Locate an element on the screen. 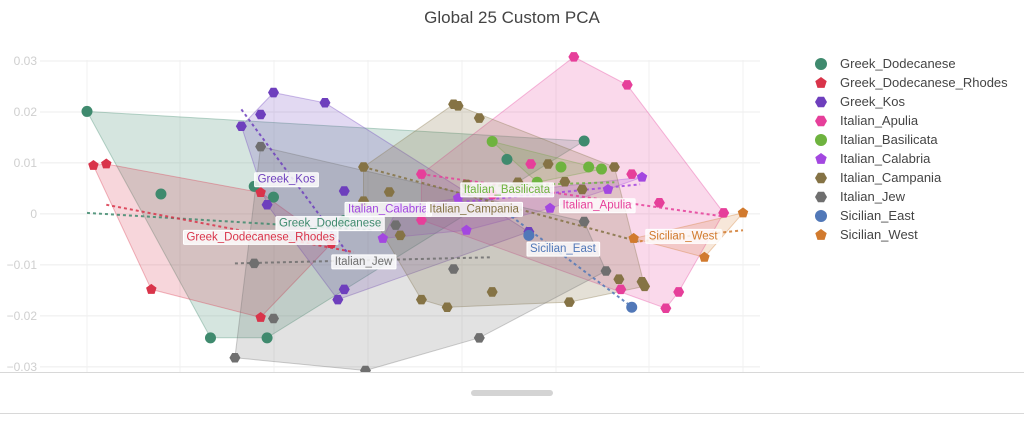 The width and height of the screenshot is (1024, 445). legend-item-greek-kos: Greek_Kos is located at coordinates (910, 101).